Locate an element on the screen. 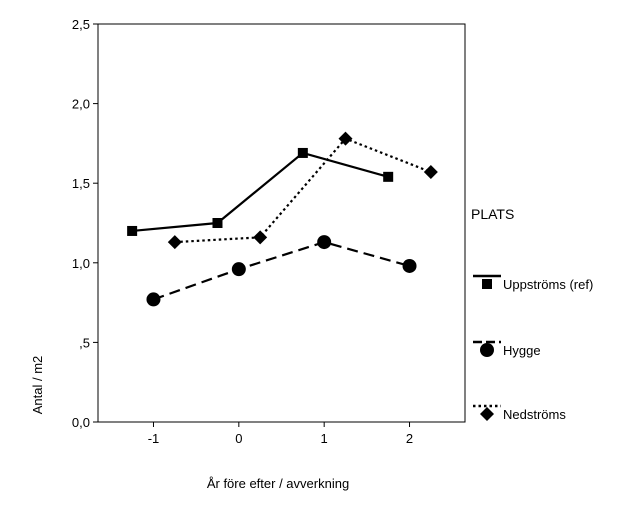  legend-item: Hygge is located at coordinates (507, 349).